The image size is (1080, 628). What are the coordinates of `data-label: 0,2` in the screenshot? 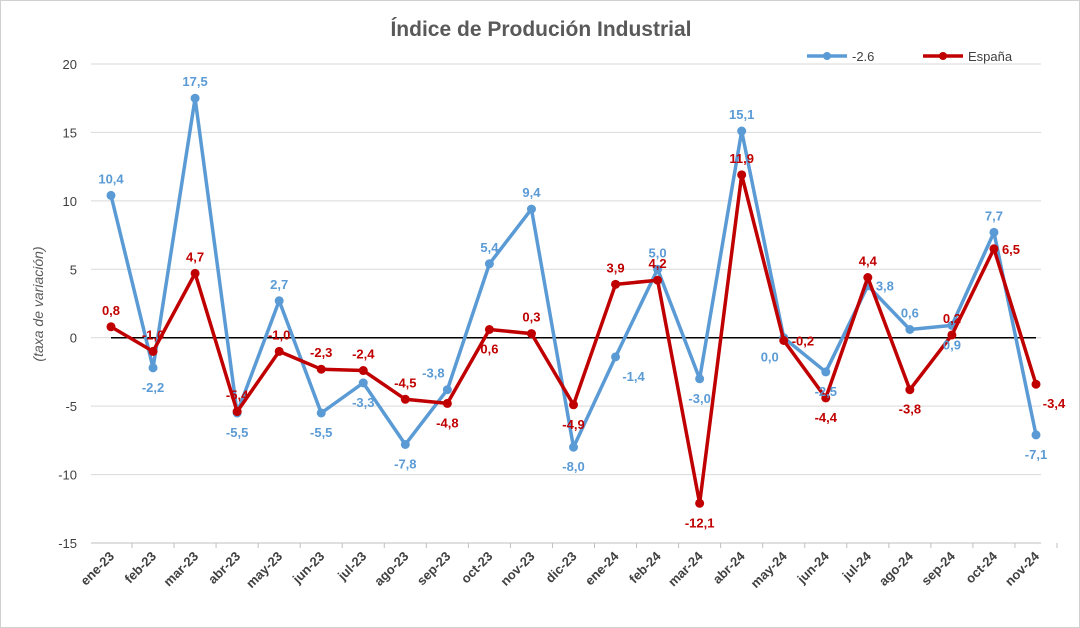 It's located at (952, 318).